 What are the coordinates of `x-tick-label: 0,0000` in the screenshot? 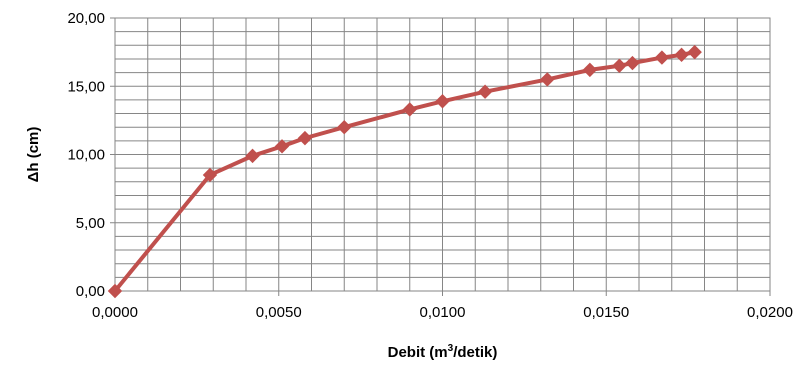 It's located at (115, 312).